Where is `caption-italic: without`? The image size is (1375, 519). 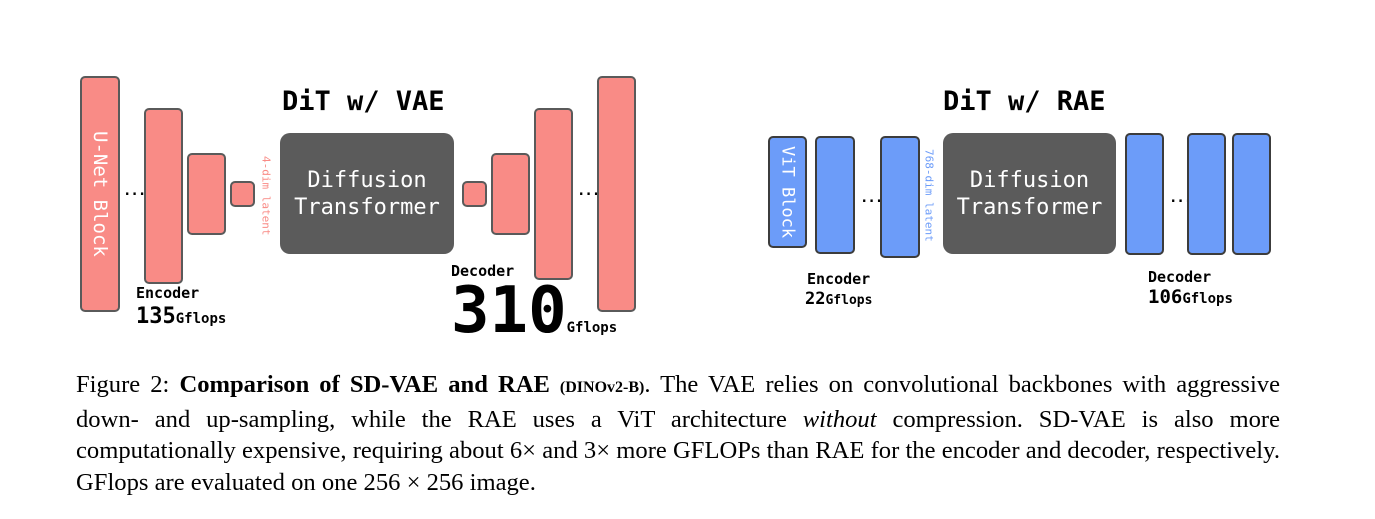
caption-italic: without is located at coordinates (839, 419).